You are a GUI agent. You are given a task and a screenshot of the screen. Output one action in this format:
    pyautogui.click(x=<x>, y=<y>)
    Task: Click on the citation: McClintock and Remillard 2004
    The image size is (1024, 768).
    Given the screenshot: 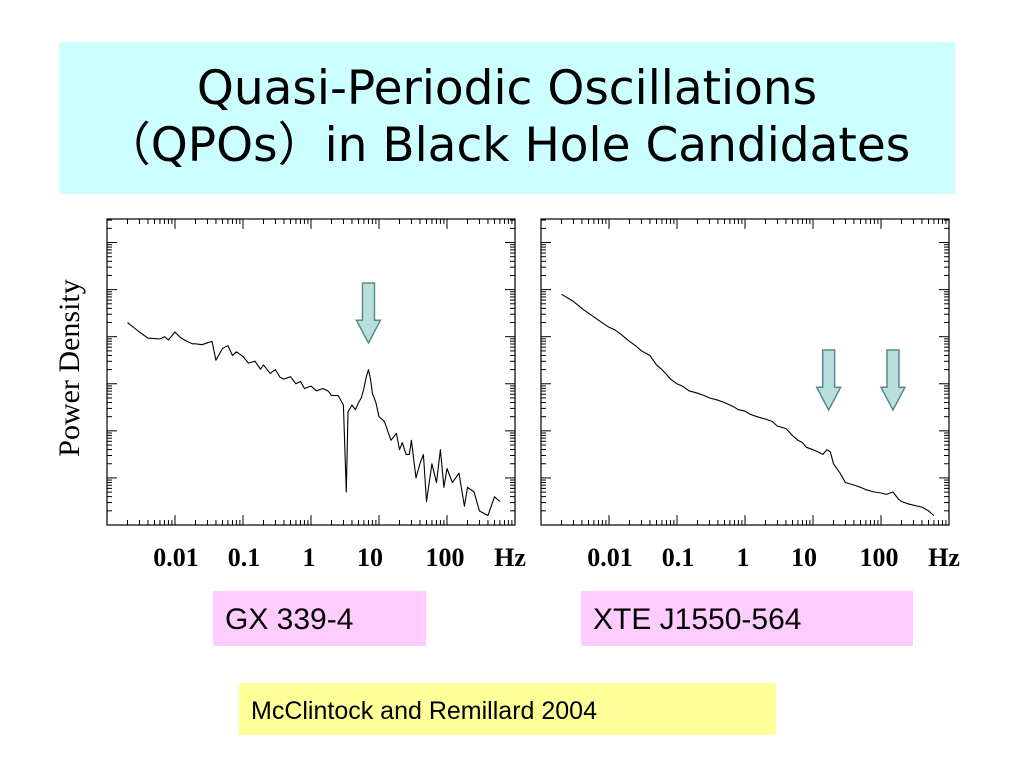 What is the action you would take?
    pyautogui.click(x=507, y=709)
    